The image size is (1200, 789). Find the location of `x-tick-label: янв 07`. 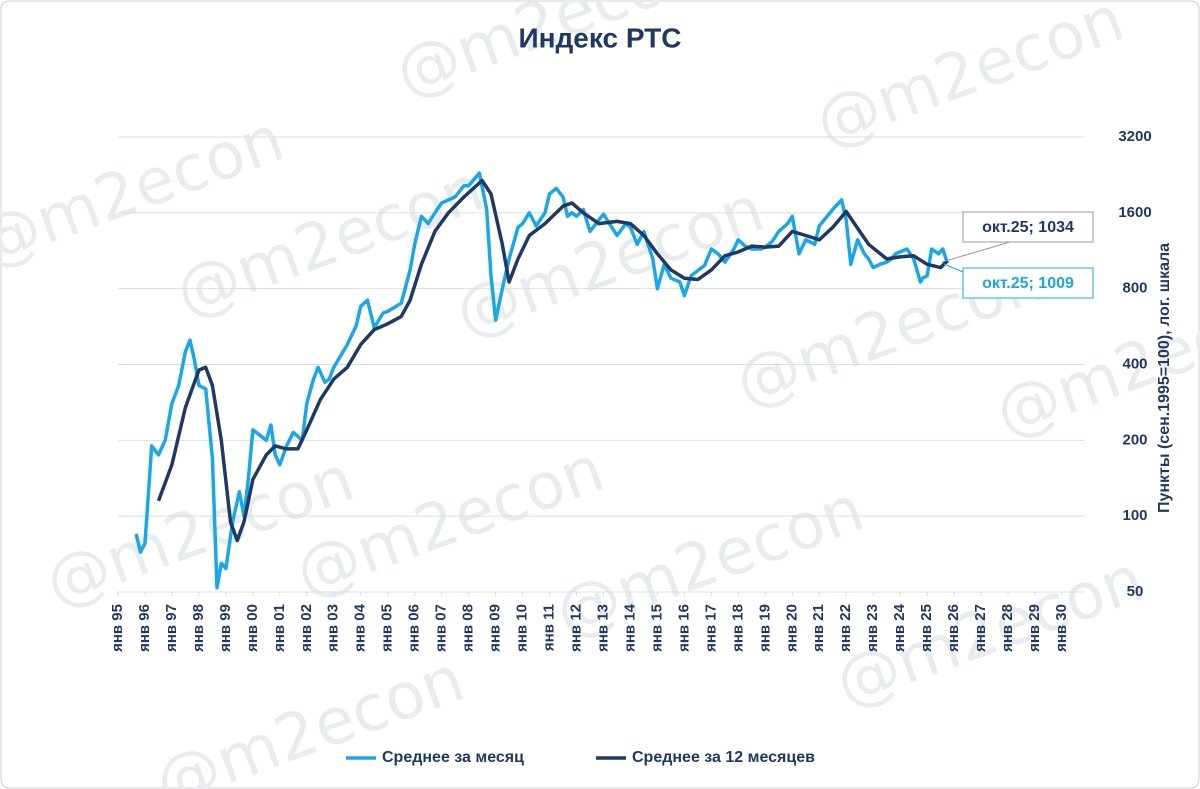

x-tick-label: янв 07 is located at coordinates (441, 628).